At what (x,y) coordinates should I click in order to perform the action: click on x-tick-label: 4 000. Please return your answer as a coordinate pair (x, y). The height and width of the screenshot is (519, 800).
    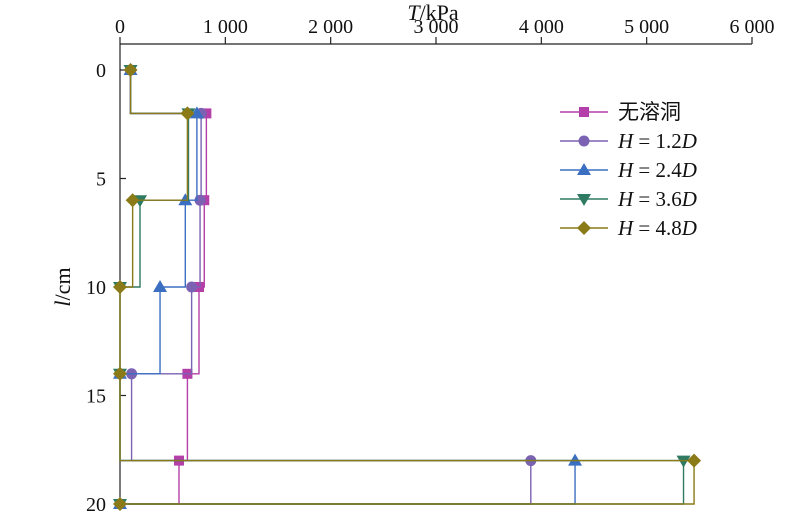
    Looking at the image, I should click on (541, 27).